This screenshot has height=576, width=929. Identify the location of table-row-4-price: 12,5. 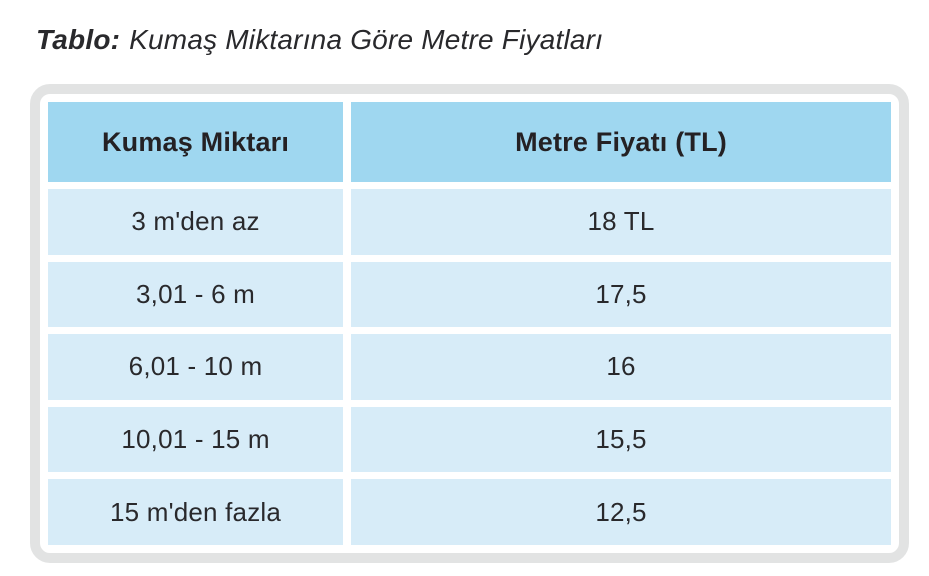
(621, 512).